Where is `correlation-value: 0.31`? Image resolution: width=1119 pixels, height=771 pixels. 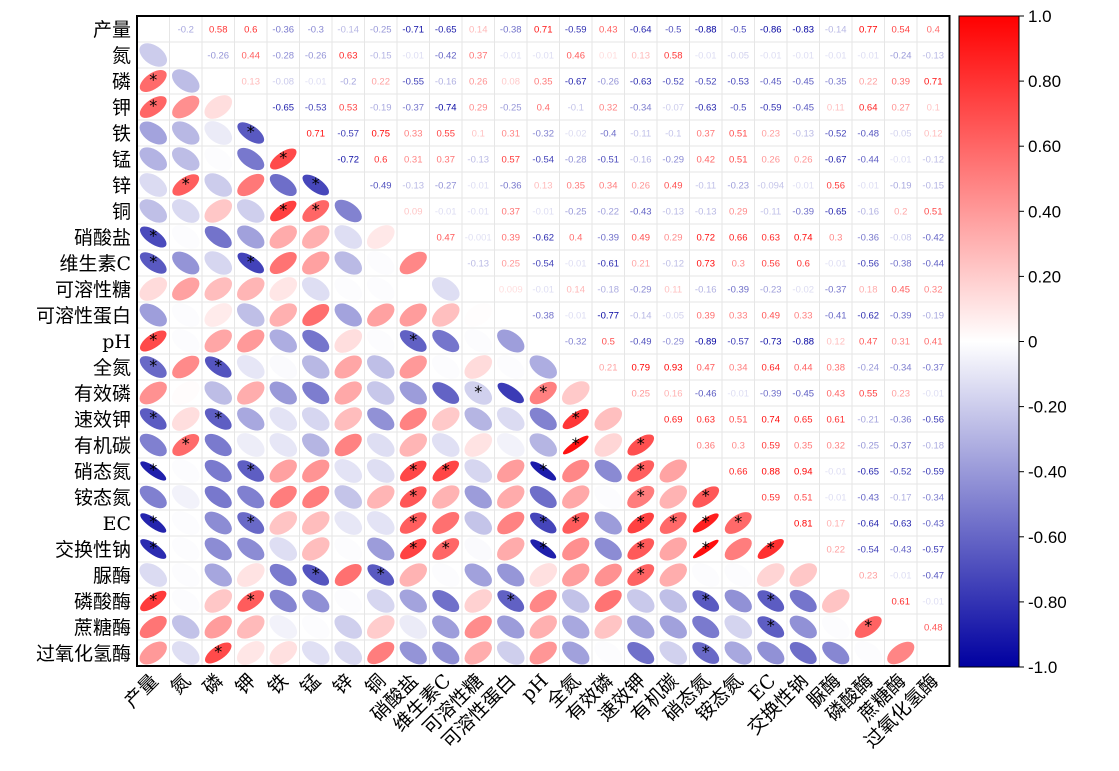 correlation-value: 0.31 is located at coordinates (511, 134).